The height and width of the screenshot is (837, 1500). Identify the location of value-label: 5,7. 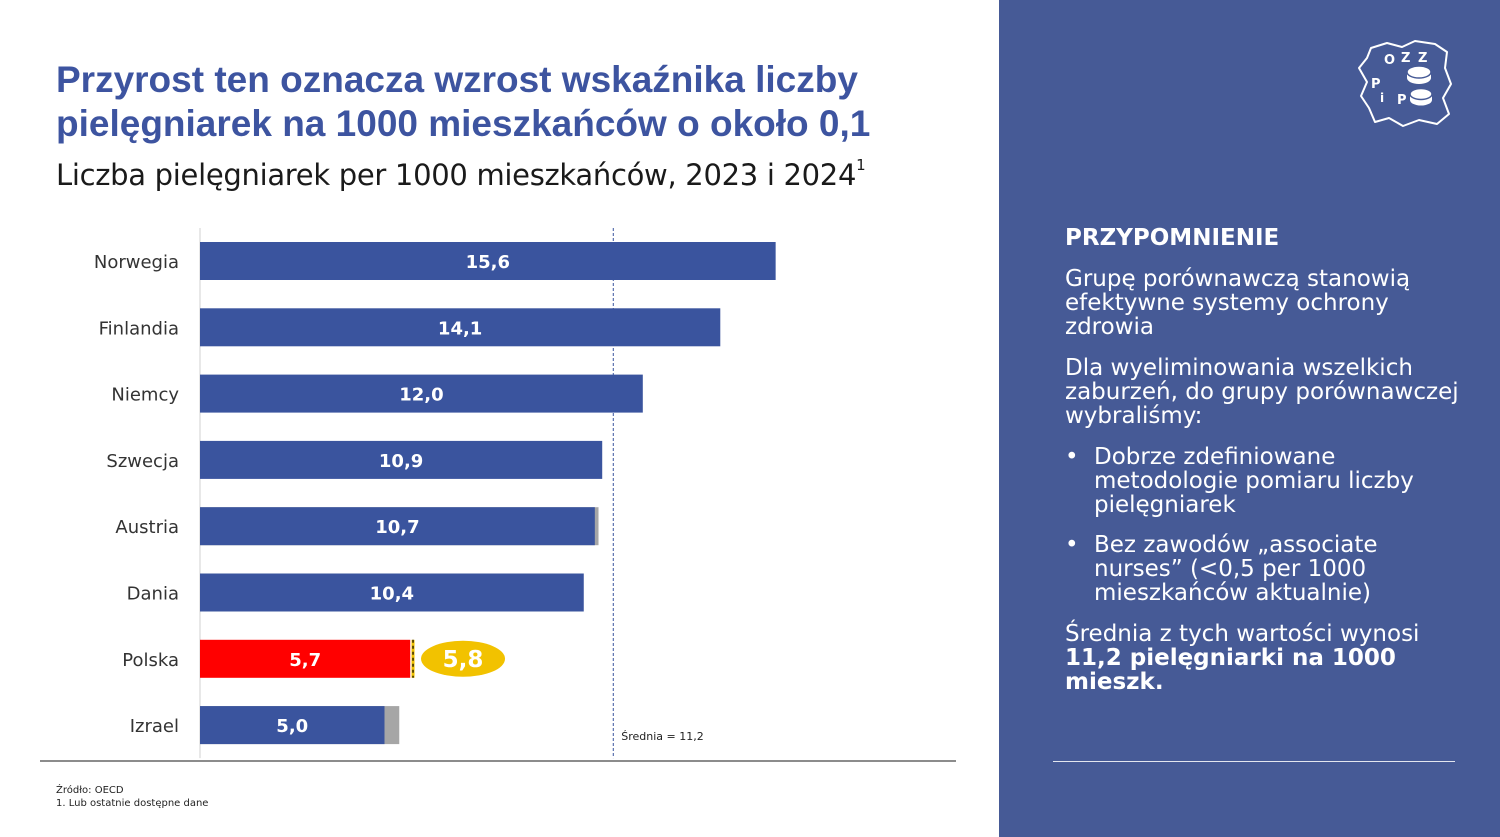
(305, 660).